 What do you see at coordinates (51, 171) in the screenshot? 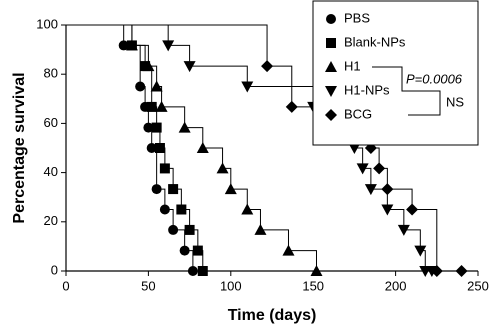
I see `y-tick-label: 40` at bounding box center [51, 171].